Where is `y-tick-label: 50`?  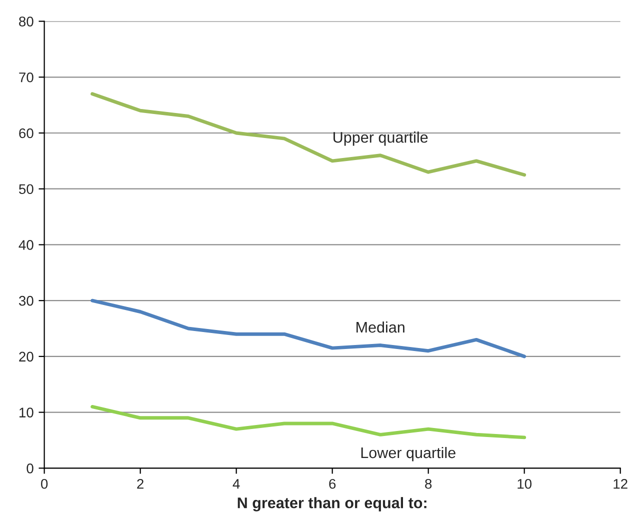 y-tick-label: 50 is located at coordinates (26, 189).